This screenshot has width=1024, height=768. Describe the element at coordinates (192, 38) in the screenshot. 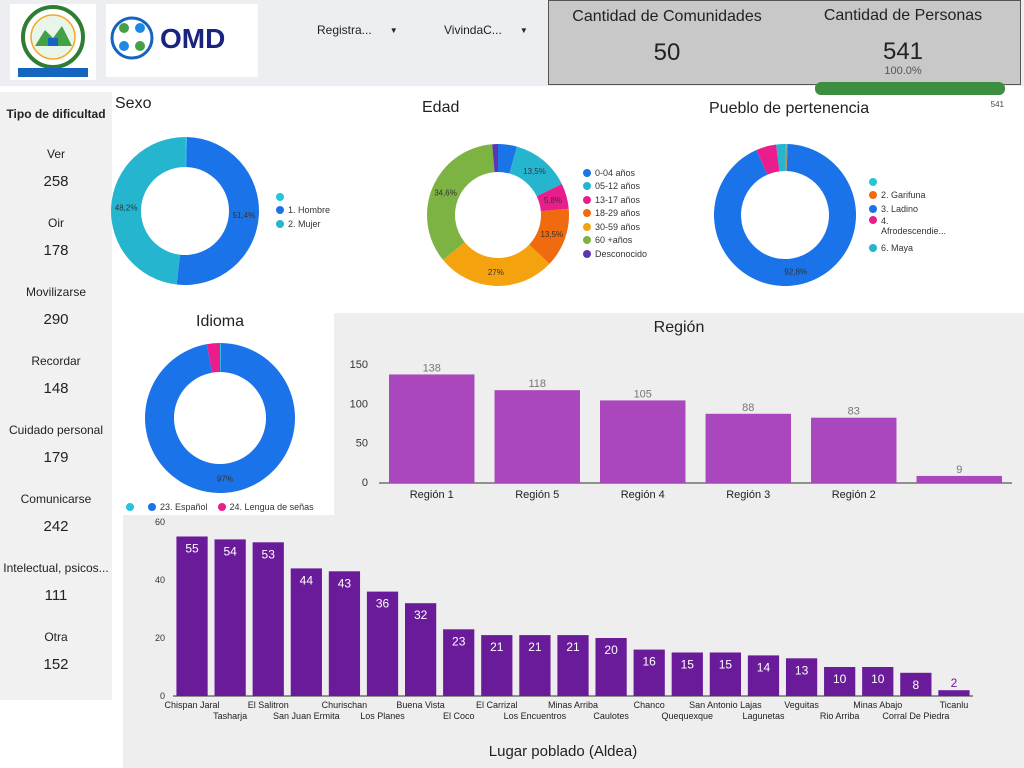

I see `omd-logo-text: OMD` at that location.